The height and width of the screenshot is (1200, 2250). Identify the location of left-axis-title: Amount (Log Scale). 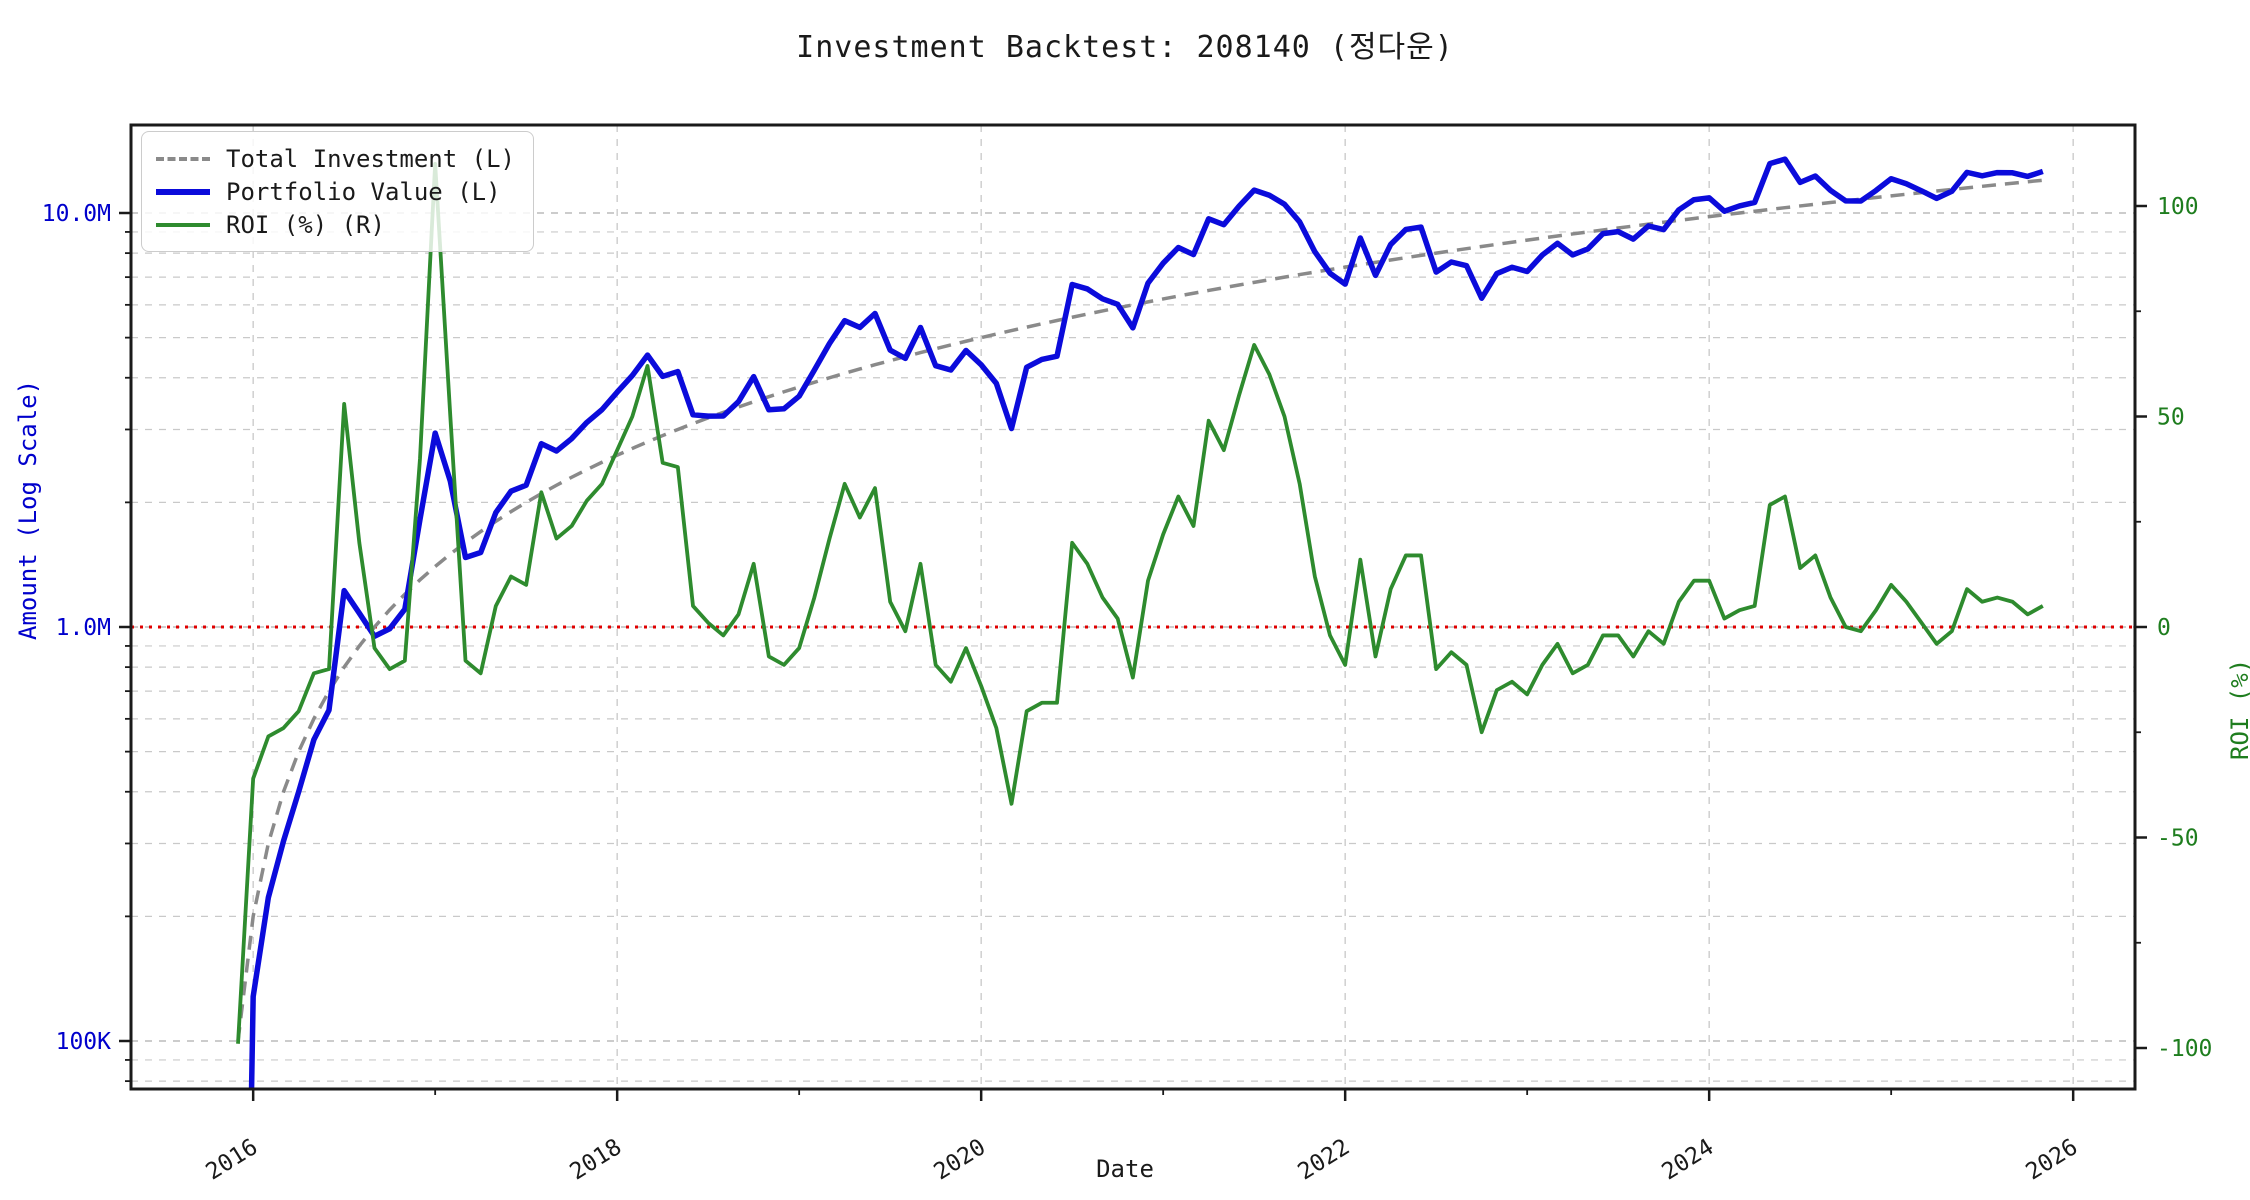
(28, 509).